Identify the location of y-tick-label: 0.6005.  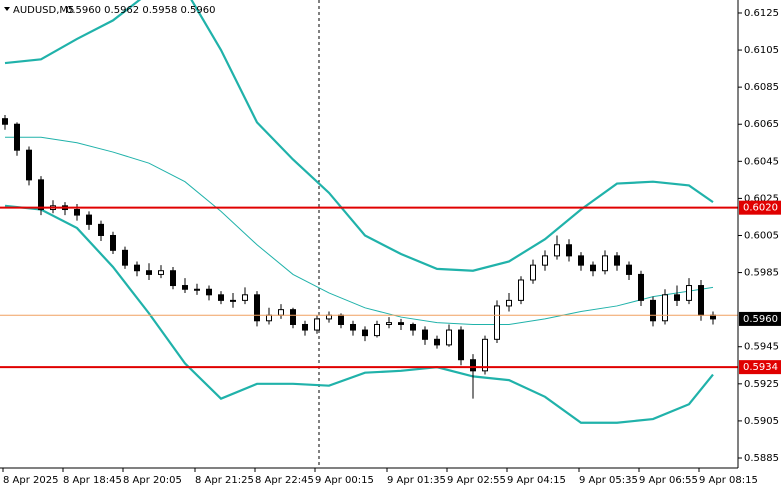
(761, 235).